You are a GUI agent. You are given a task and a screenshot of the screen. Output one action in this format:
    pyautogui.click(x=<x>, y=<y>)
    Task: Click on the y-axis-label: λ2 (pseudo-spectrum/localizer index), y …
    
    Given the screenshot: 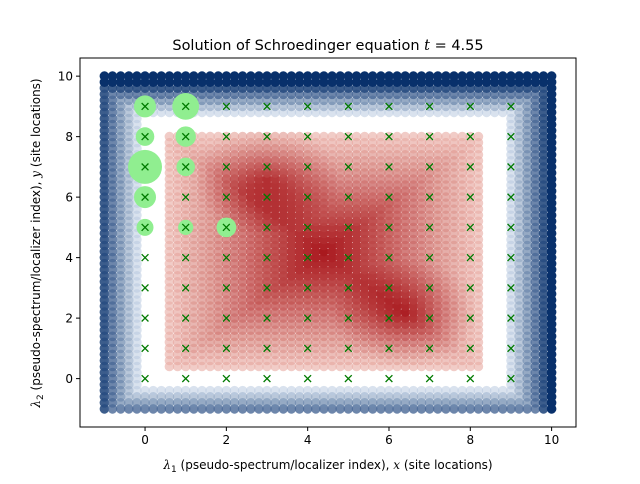 What is the action you would take?
    pyautogui.click(x=37, y=243)
    